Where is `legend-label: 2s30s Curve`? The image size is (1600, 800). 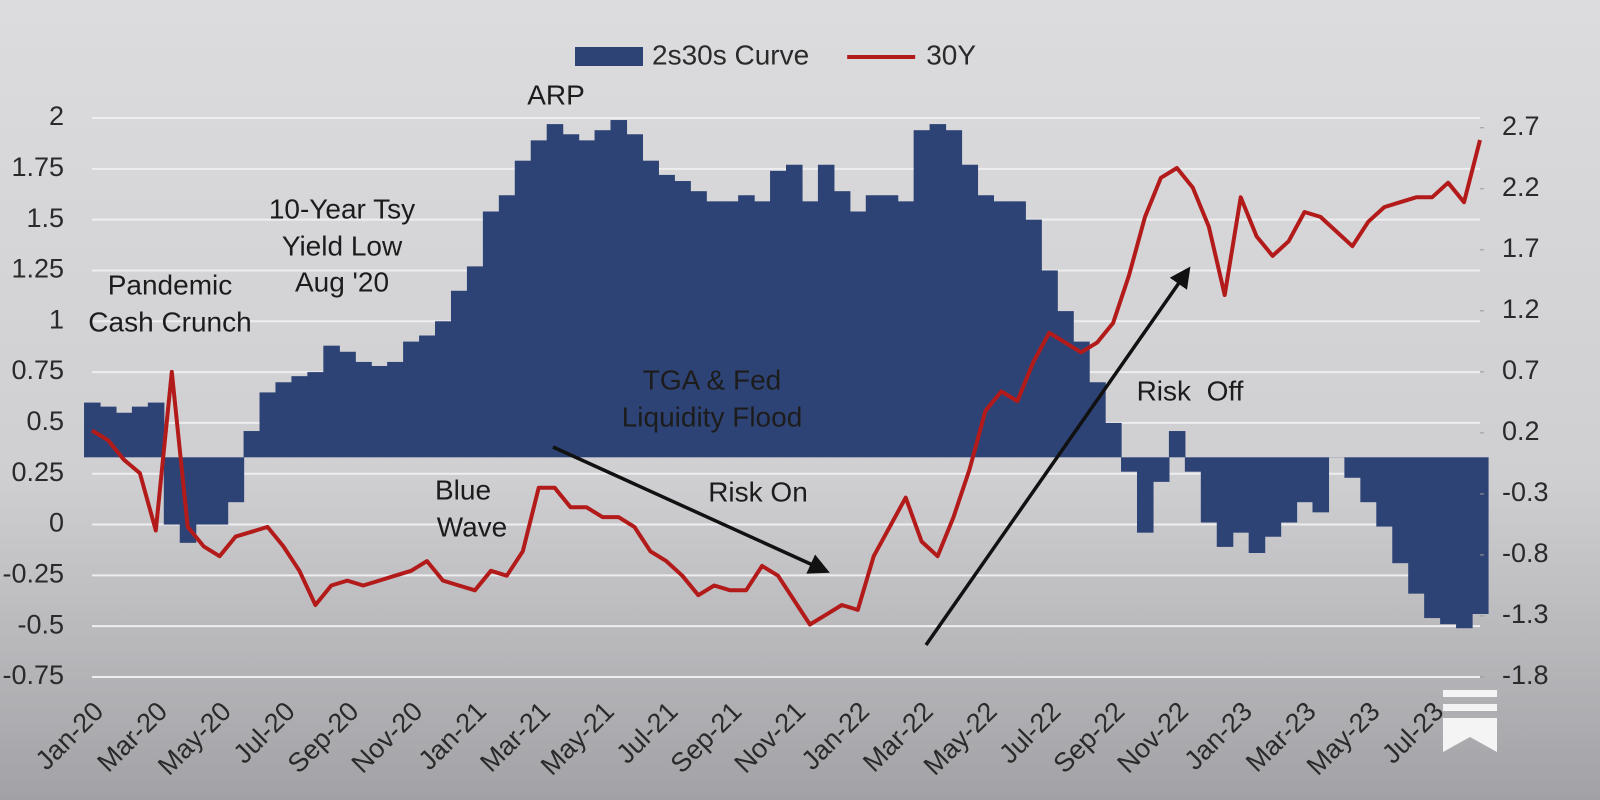 legend-label: 2s30s Curve is located at coordinates (730, 54).